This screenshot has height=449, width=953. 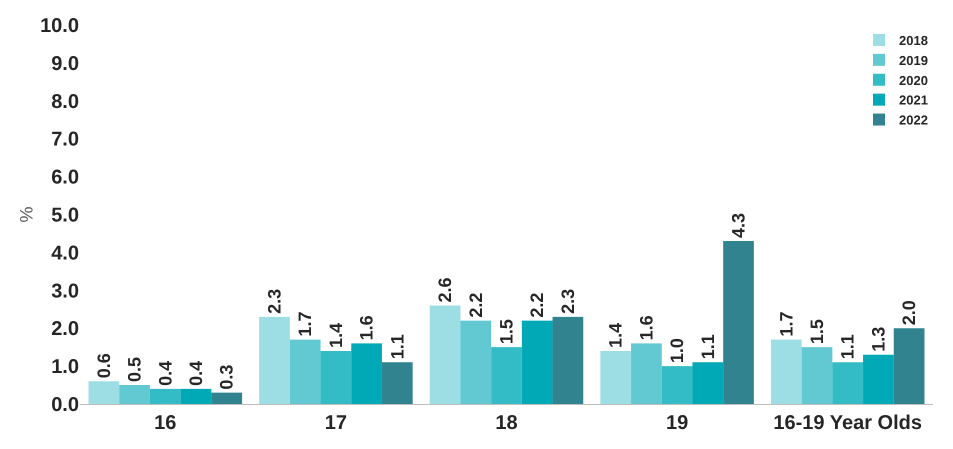 I want to click on legend-label: 2019, so click(x=913, y=60).